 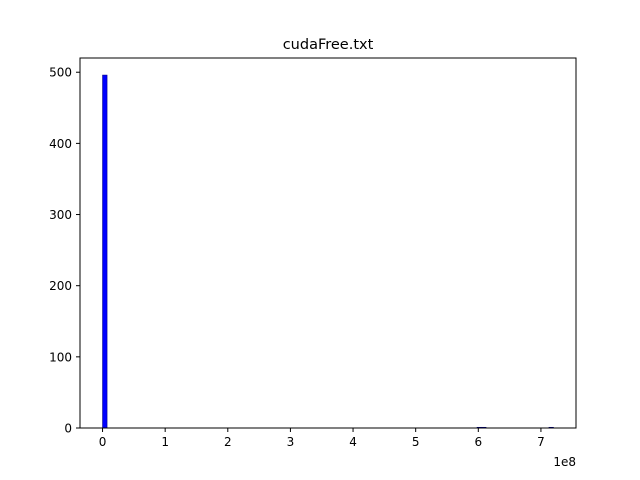 What do you see at coordinates (416, 442) in the screenshot?
I see `x-tick-label: 5` at bounding box center [416, 442].